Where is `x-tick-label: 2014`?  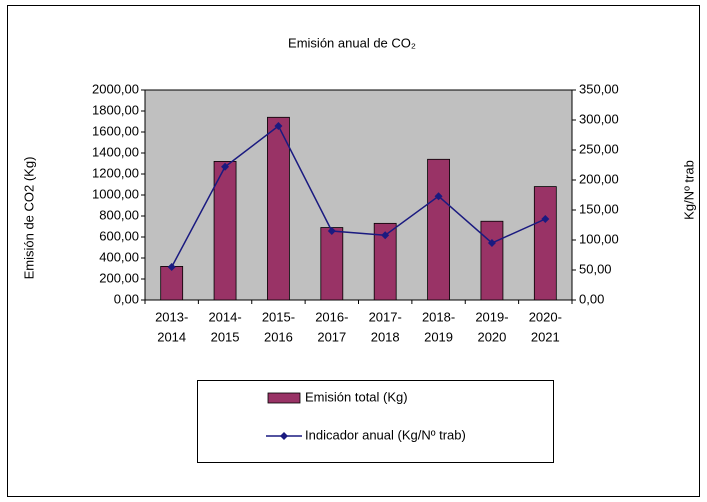 x-tick-label: 2014 is located at coordinates (171, 336).